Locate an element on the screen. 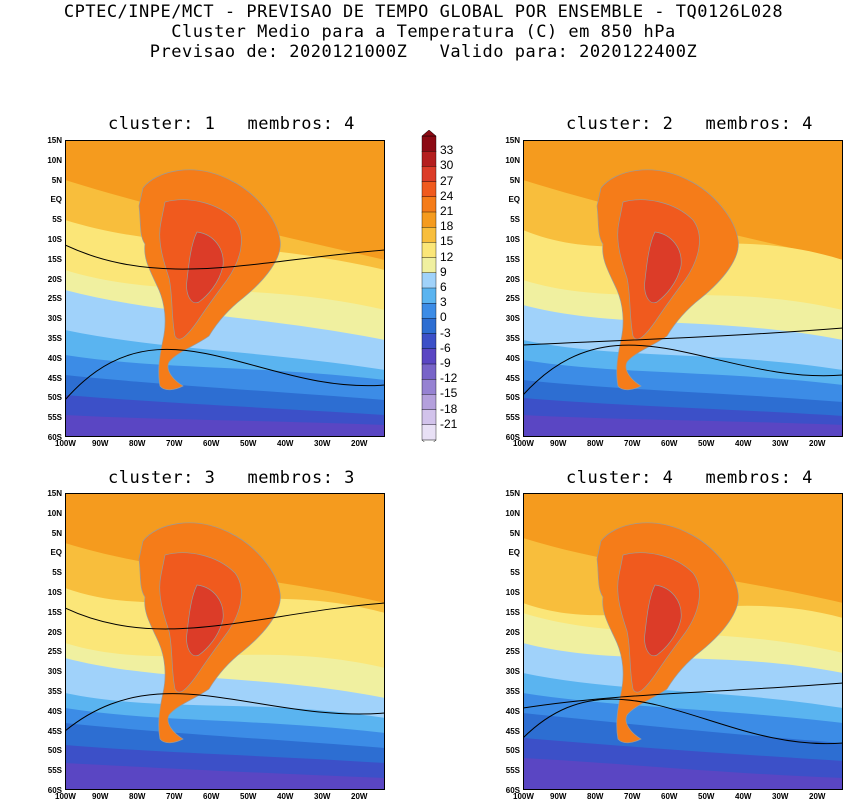 This screenshot has width=847, height=803. panel-title-cluster-3: cluster: 3 membros: 3 is located at coordinates (231, 478).